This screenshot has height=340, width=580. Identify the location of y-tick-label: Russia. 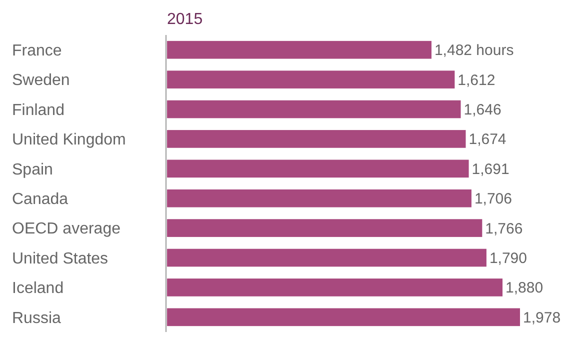
(37, 318).